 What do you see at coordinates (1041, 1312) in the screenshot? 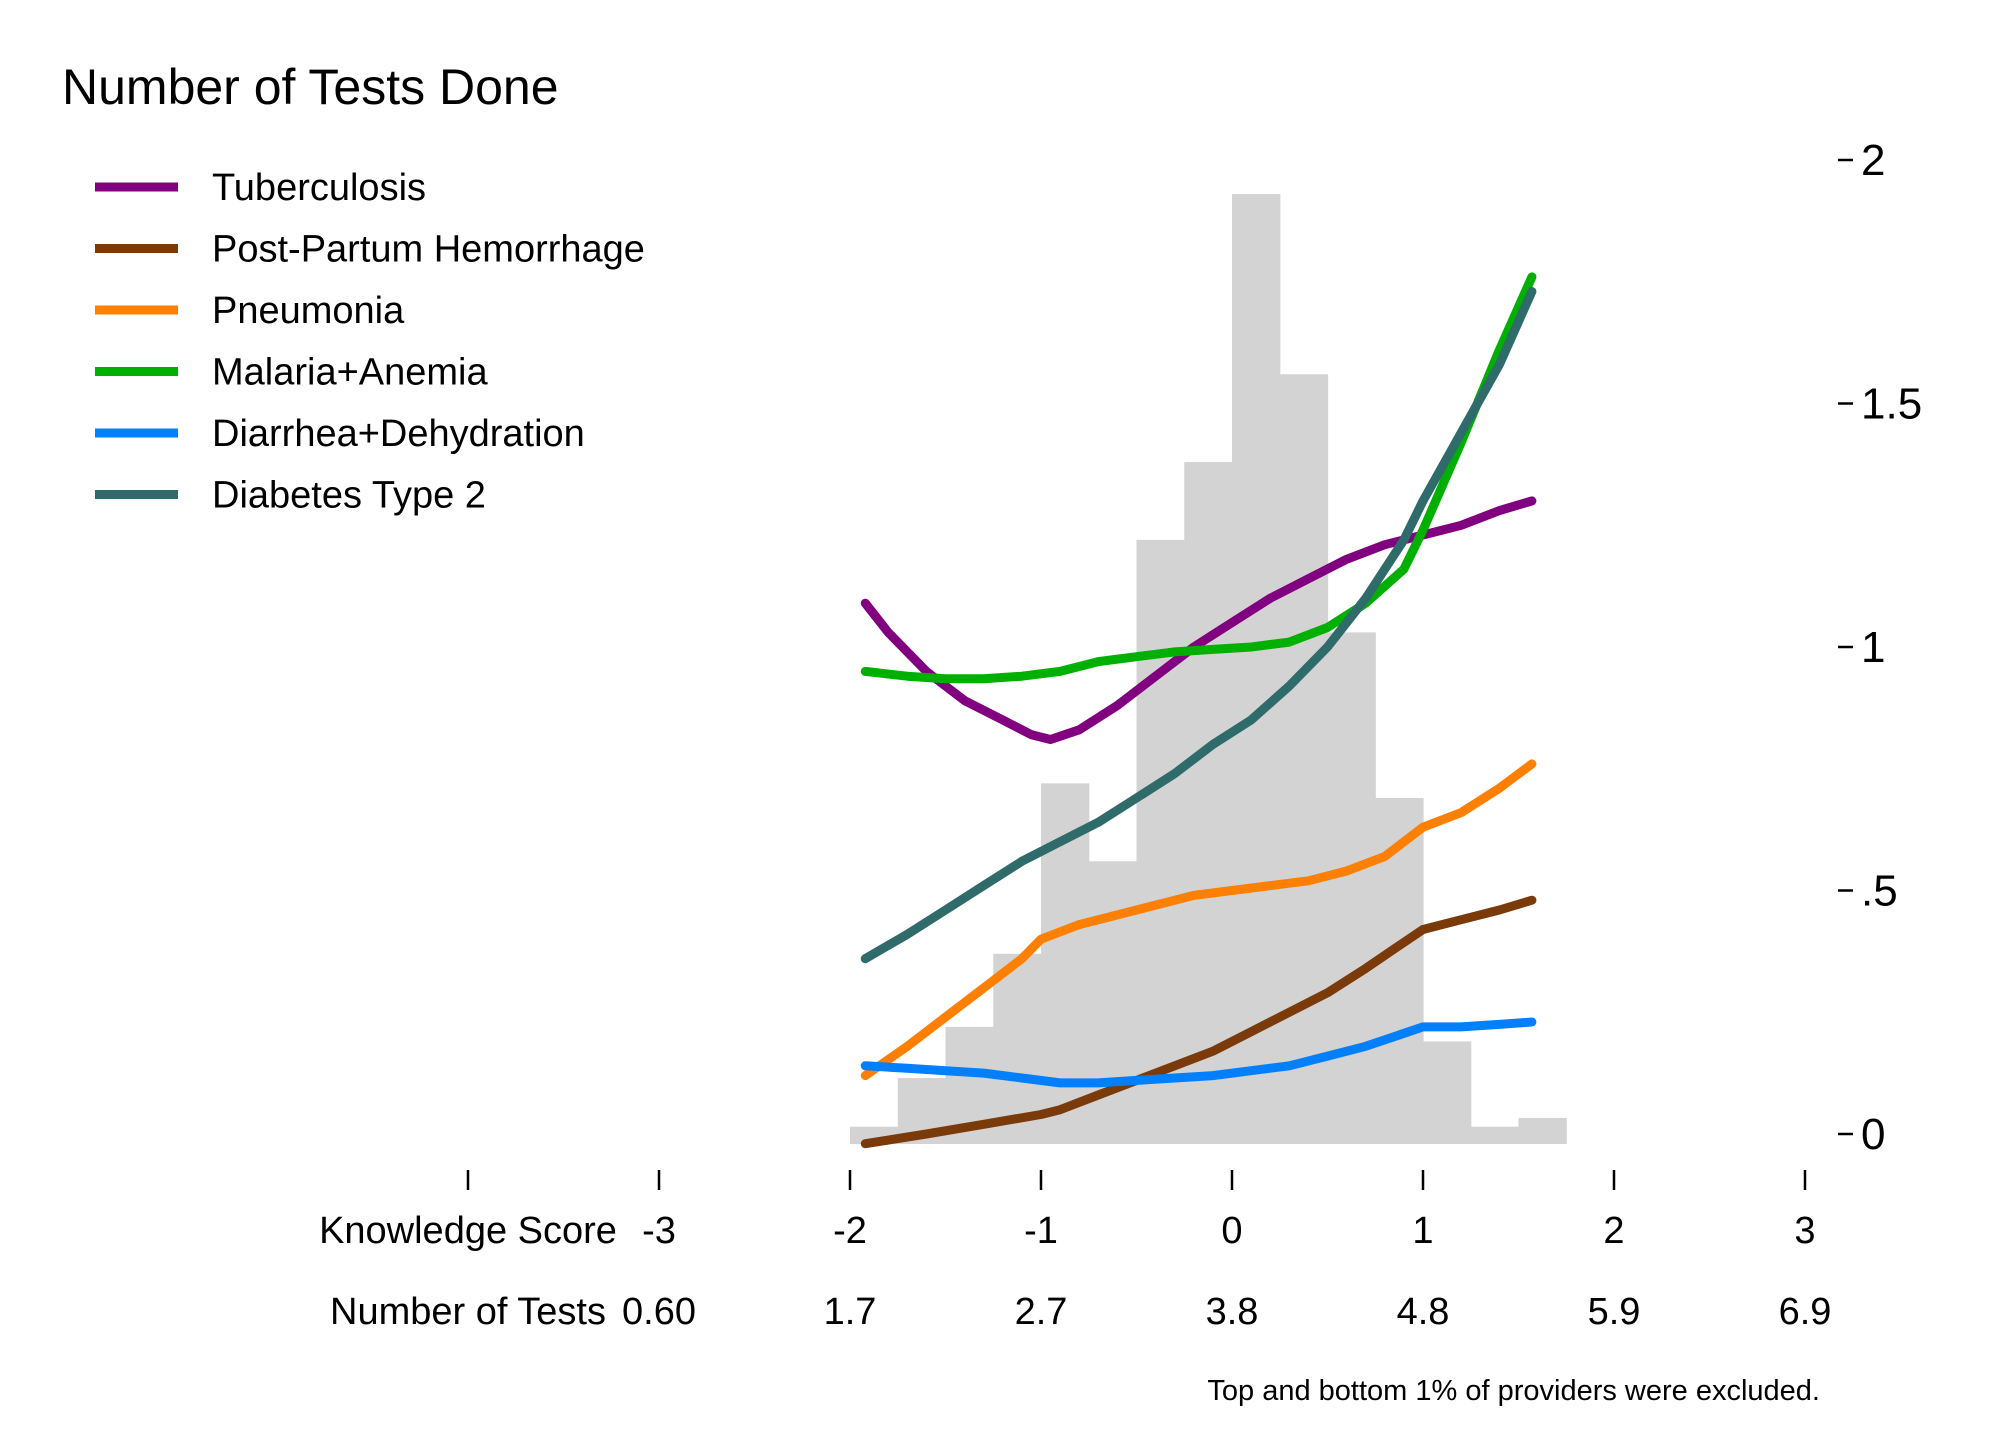
I see `x-tick-label: 2.7` at bounding box center [1041, 1312].